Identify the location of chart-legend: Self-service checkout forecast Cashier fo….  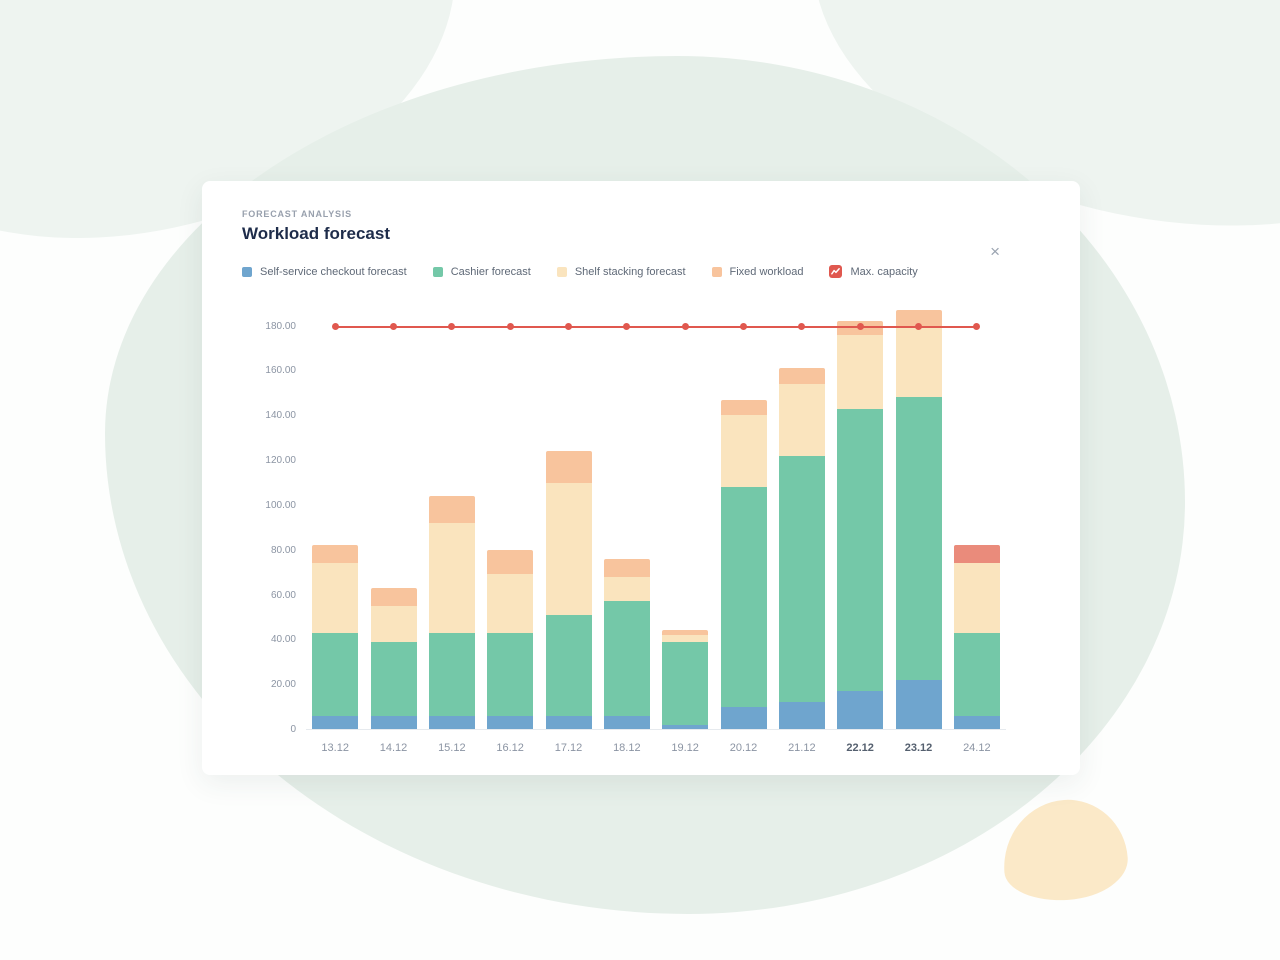
(641, 271).